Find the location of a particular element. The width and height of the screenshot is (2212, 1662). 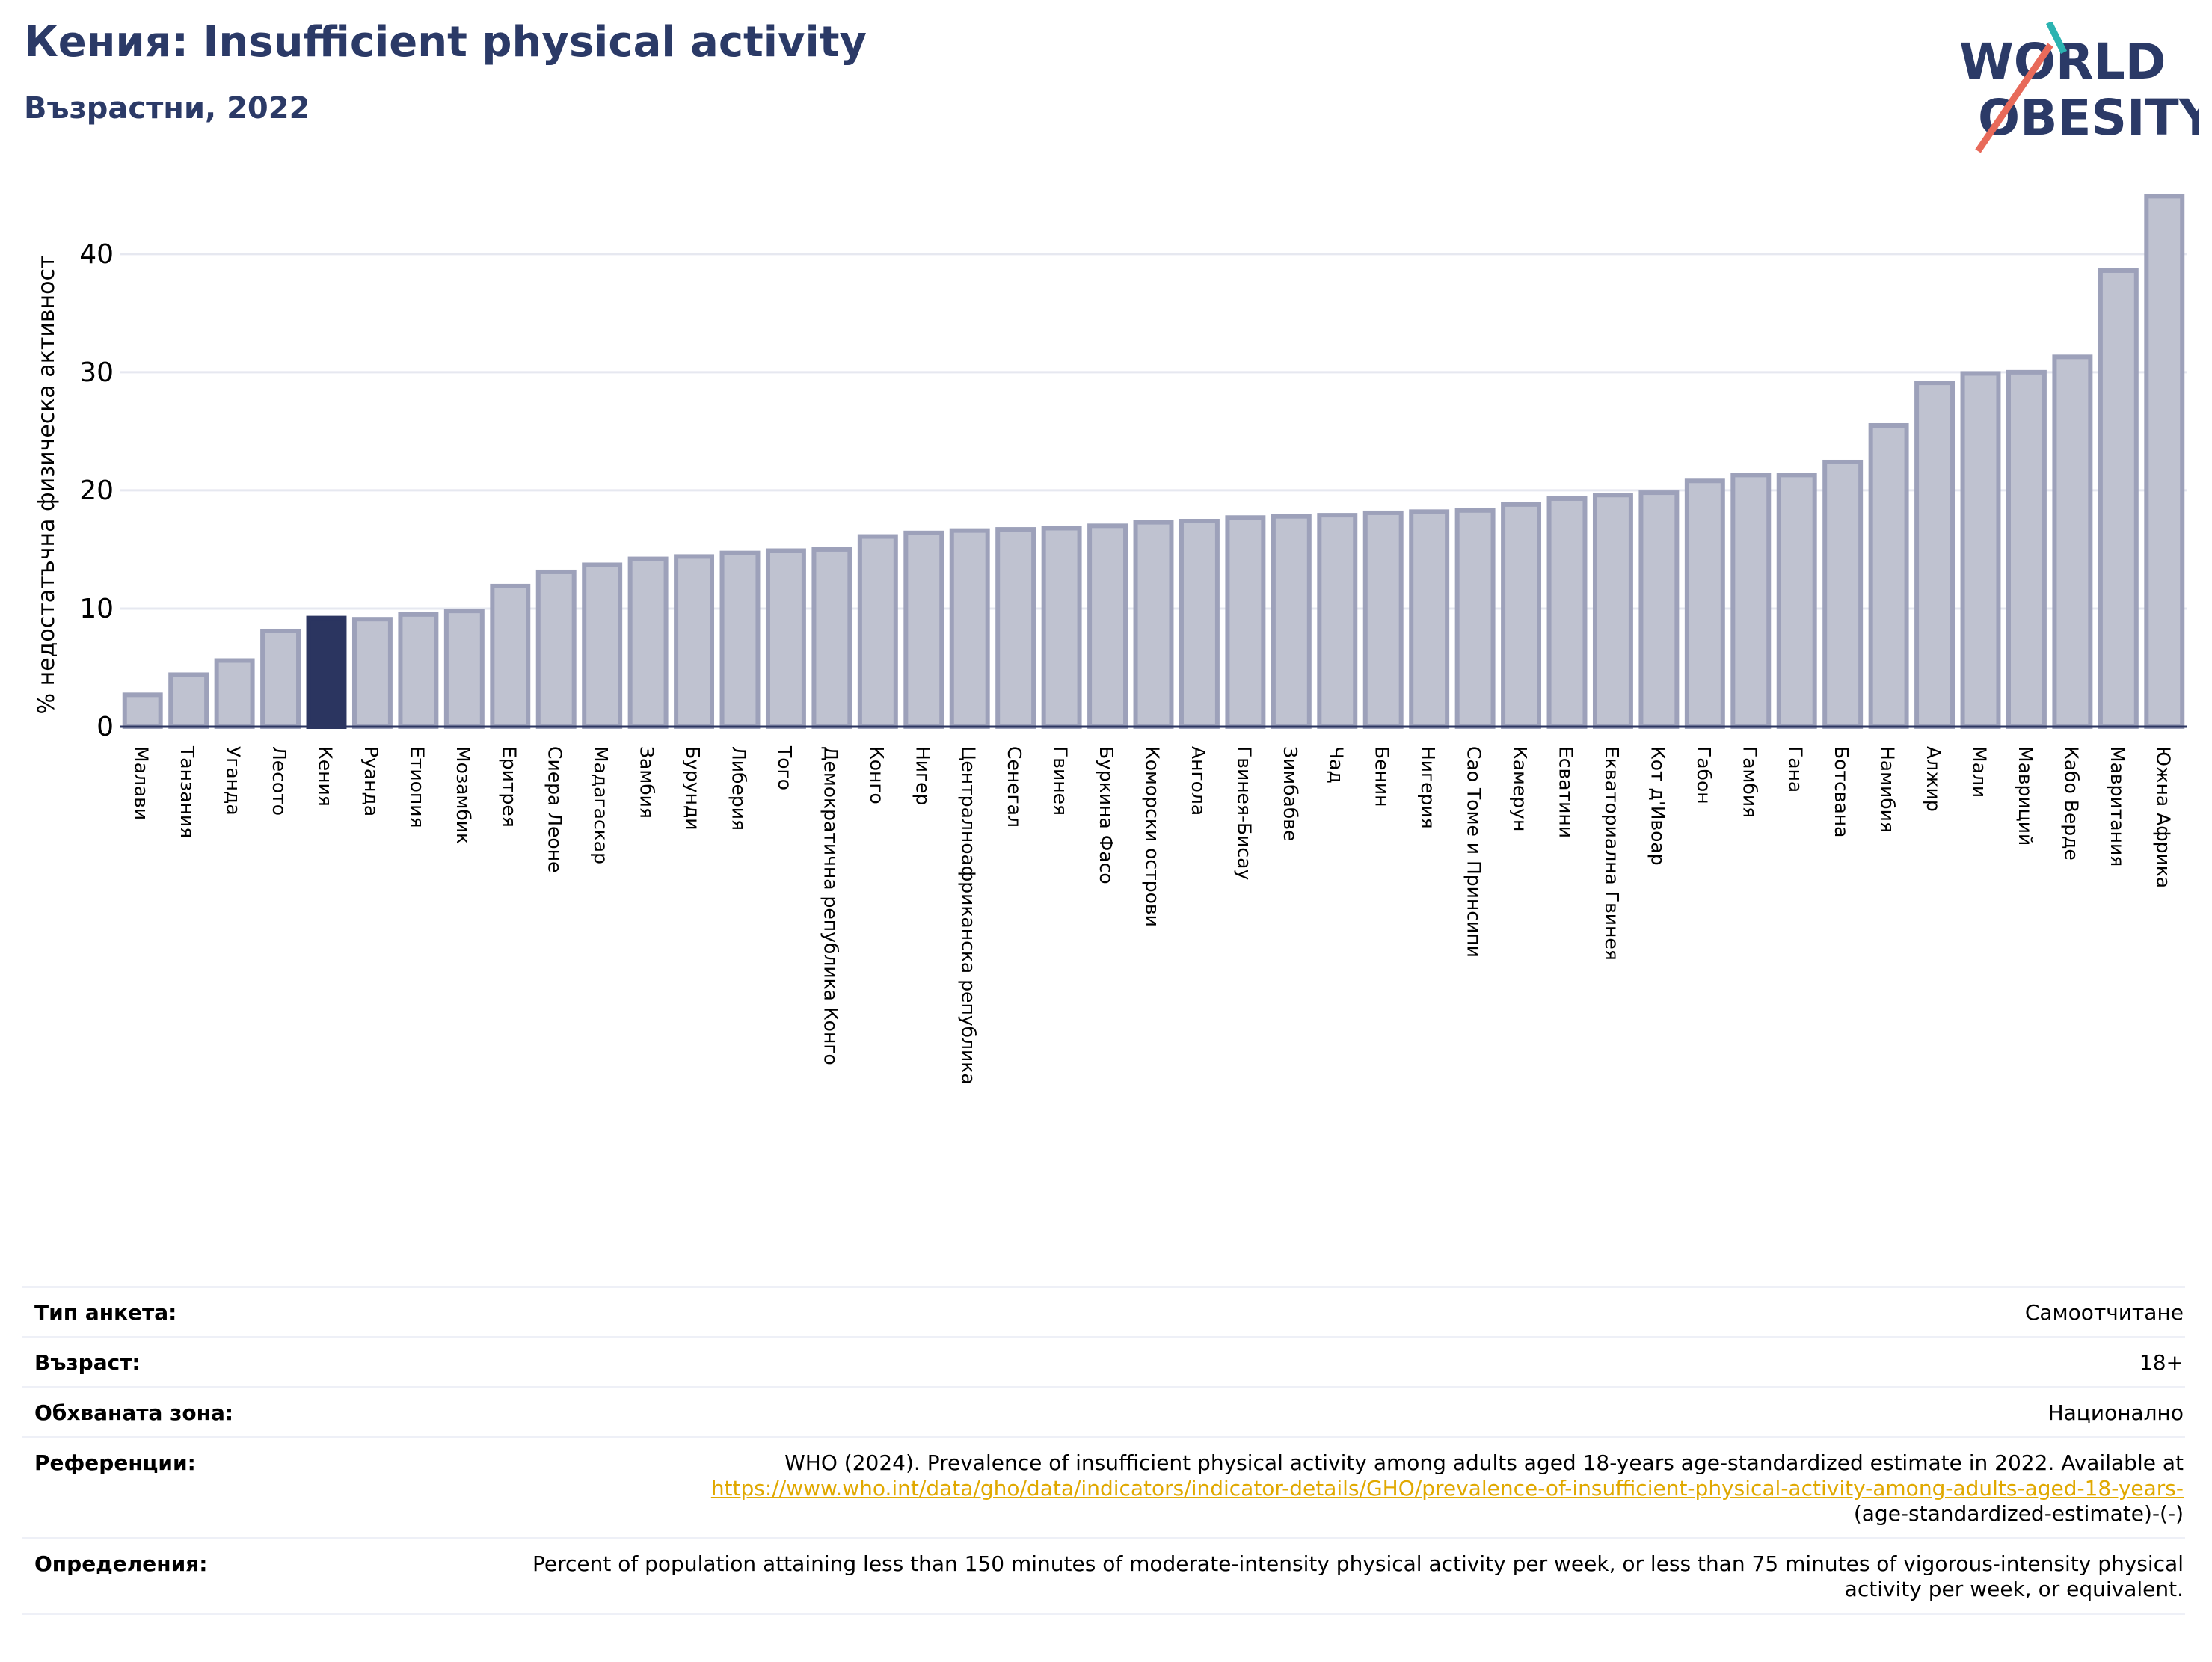

y-tick-label: 20 is located at coordinates (96, 490).